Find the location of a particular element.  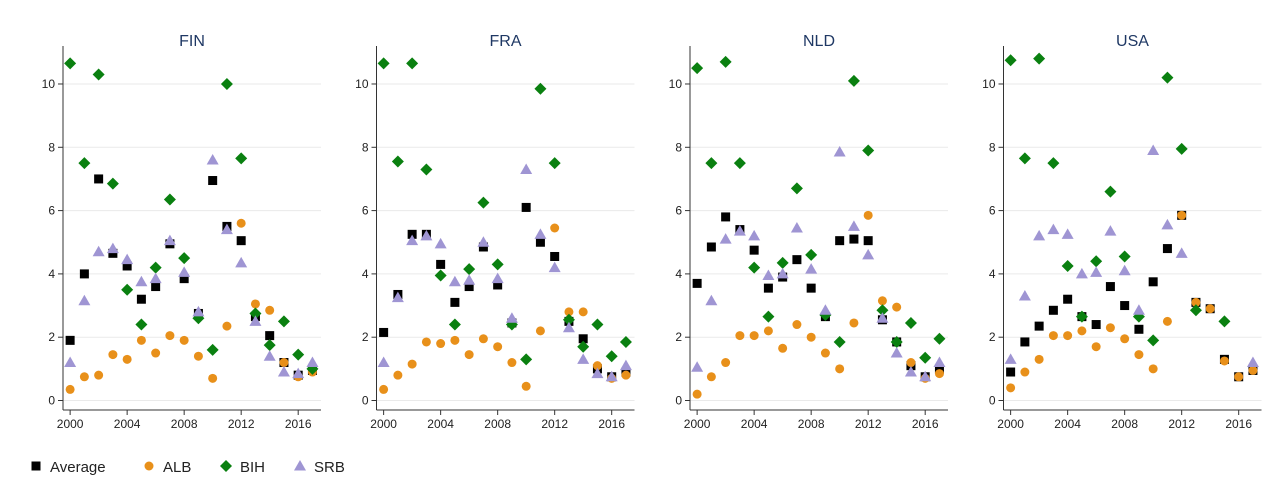

y-tick-label: 10 is located at coordinates (49, 84).